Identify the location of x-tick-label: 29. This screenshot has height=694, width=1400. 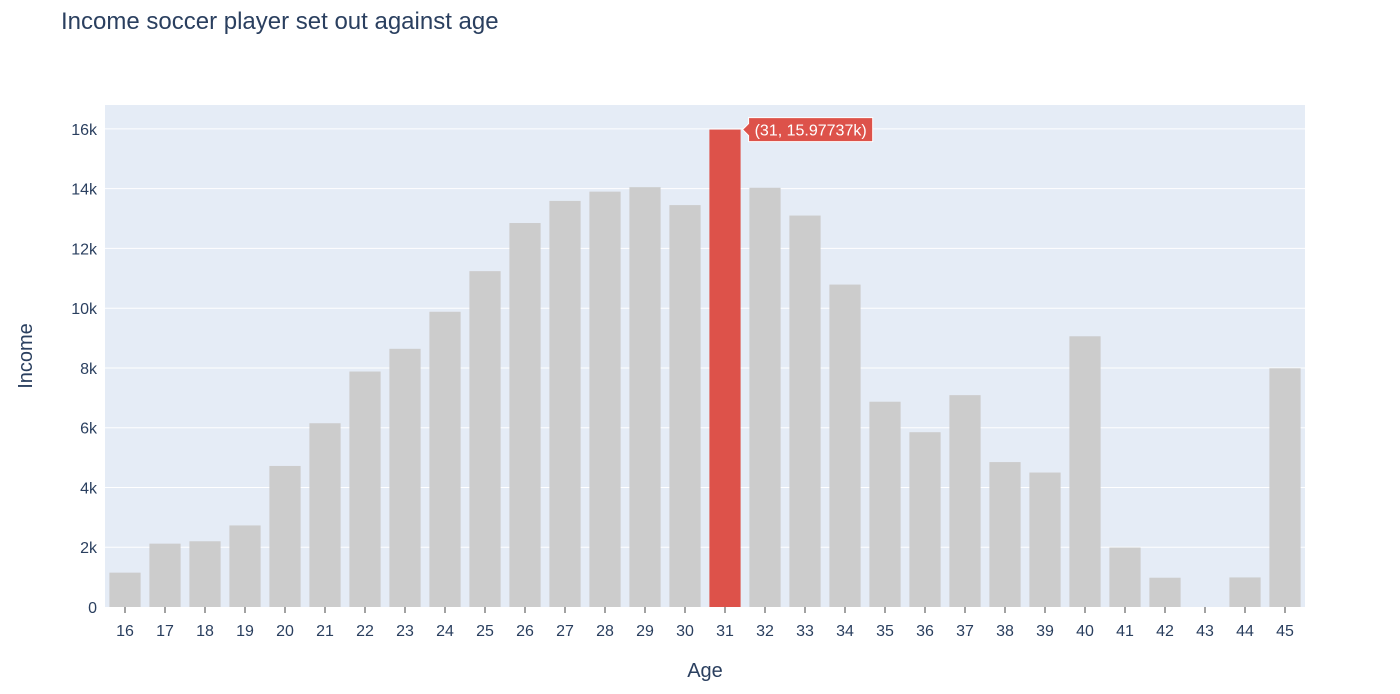
(645, 631).